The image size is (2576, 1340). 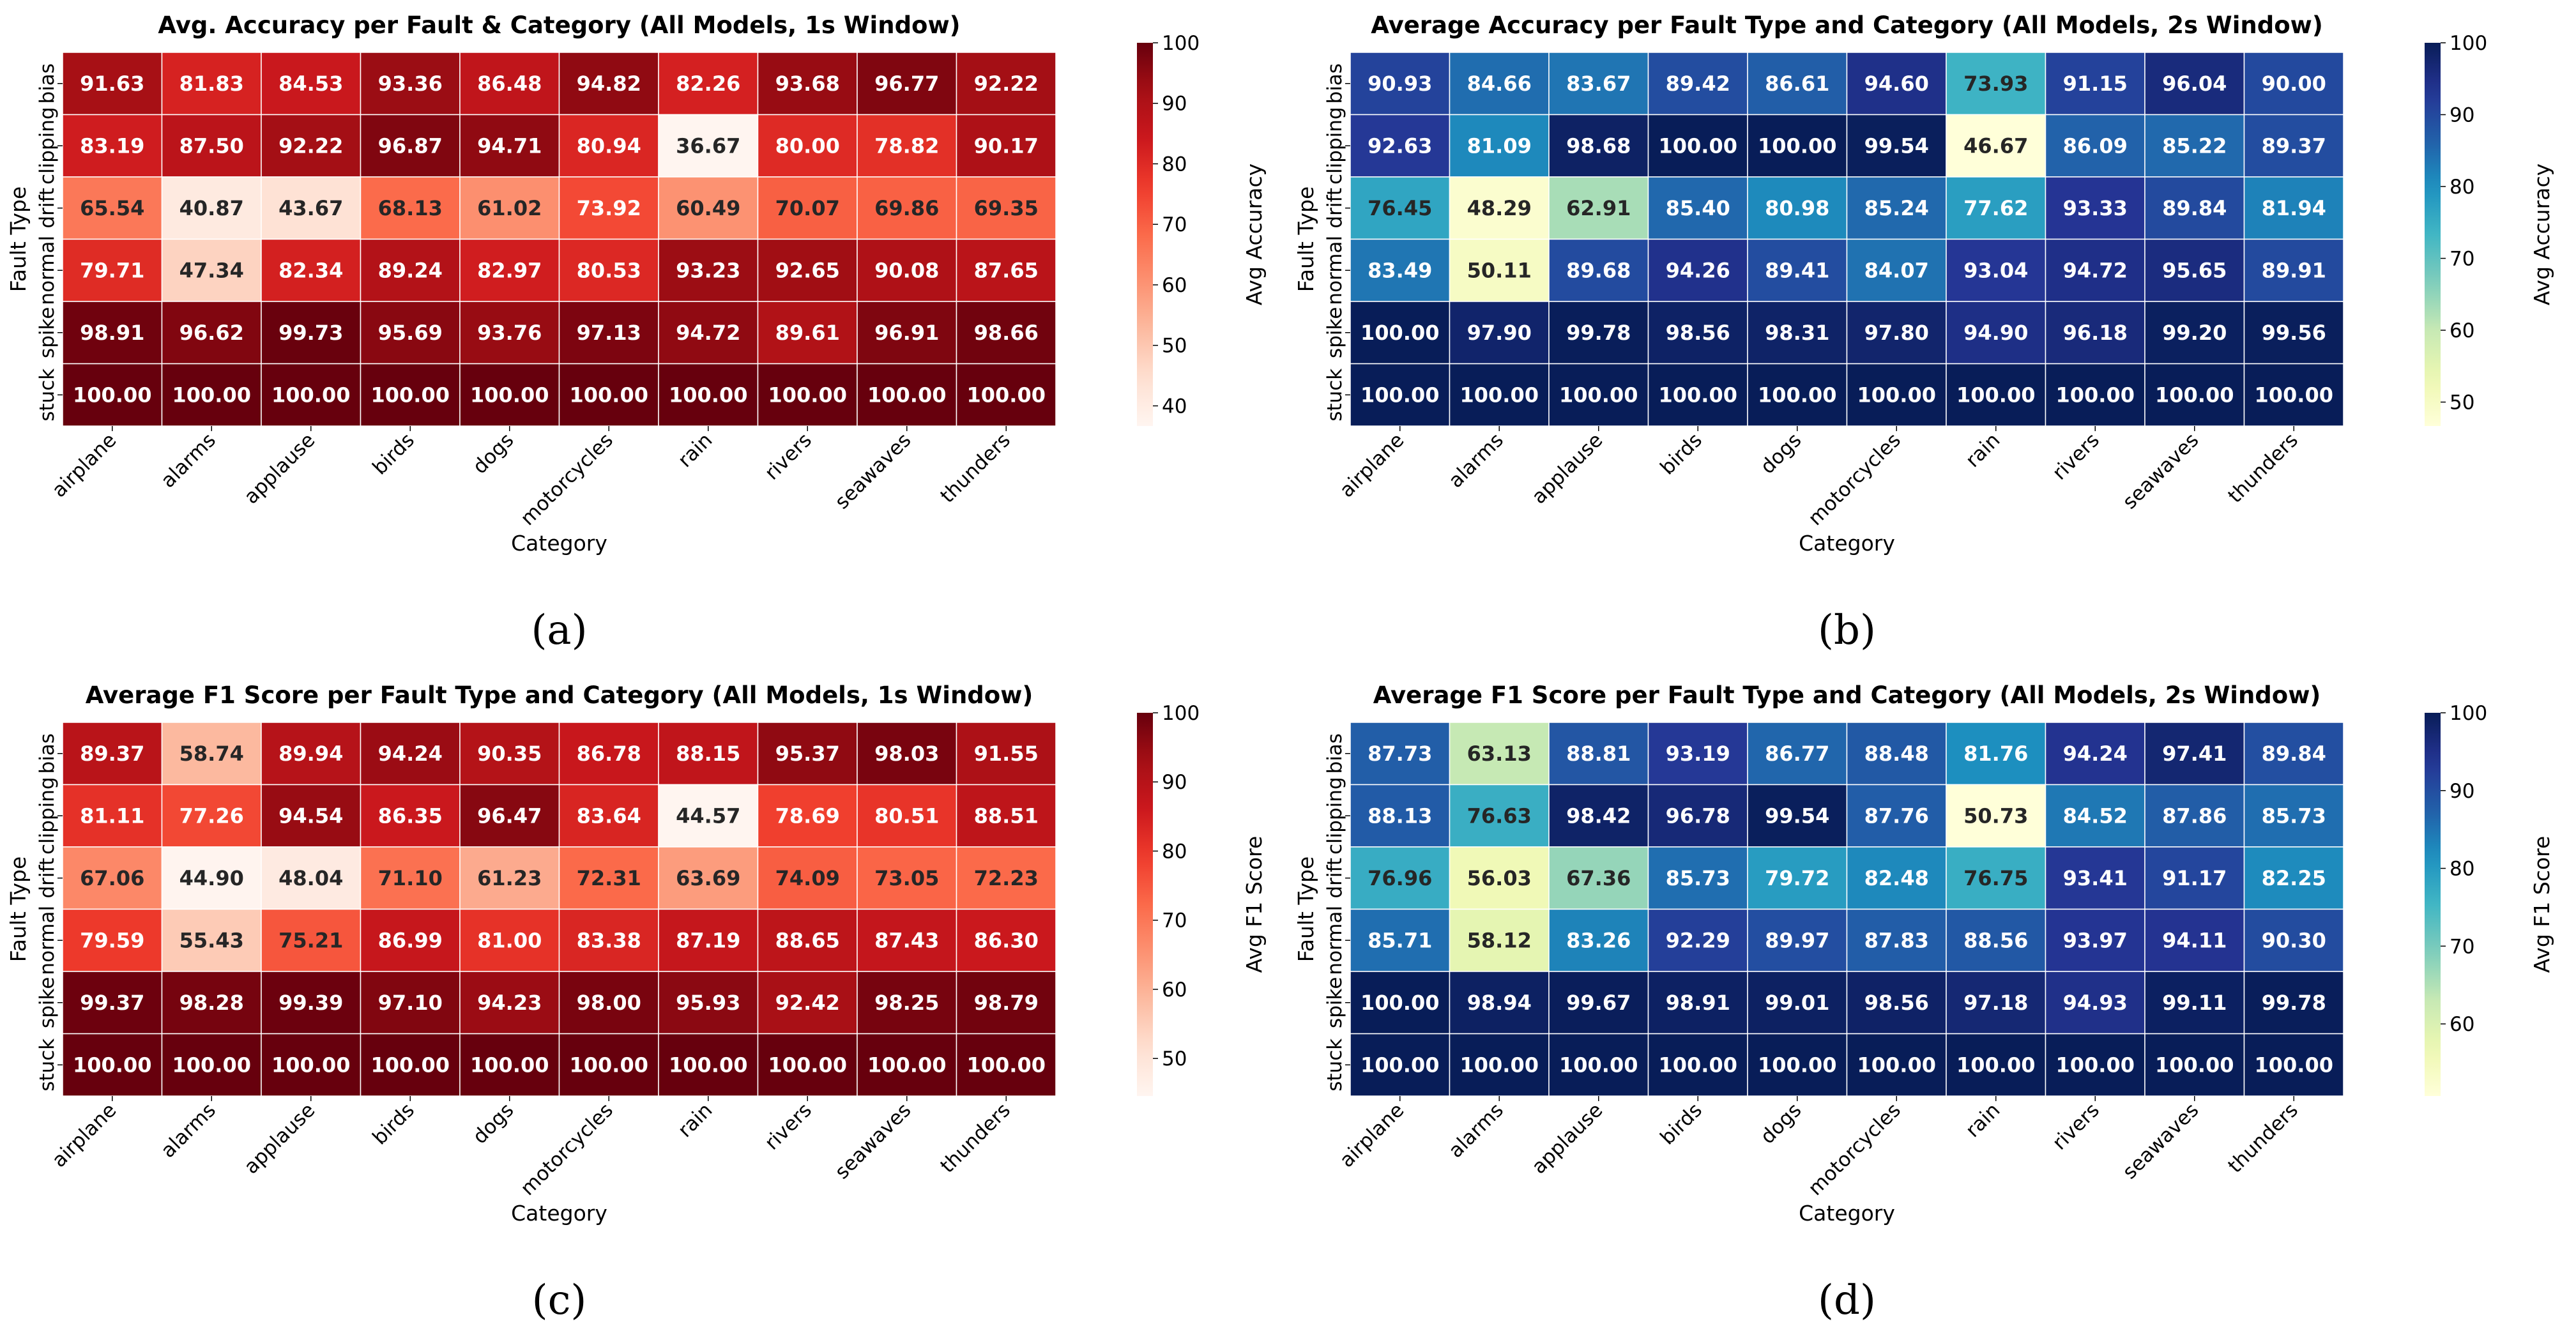 I want to click on y-axis-label: Fault Type, so click(x=18, y=239).